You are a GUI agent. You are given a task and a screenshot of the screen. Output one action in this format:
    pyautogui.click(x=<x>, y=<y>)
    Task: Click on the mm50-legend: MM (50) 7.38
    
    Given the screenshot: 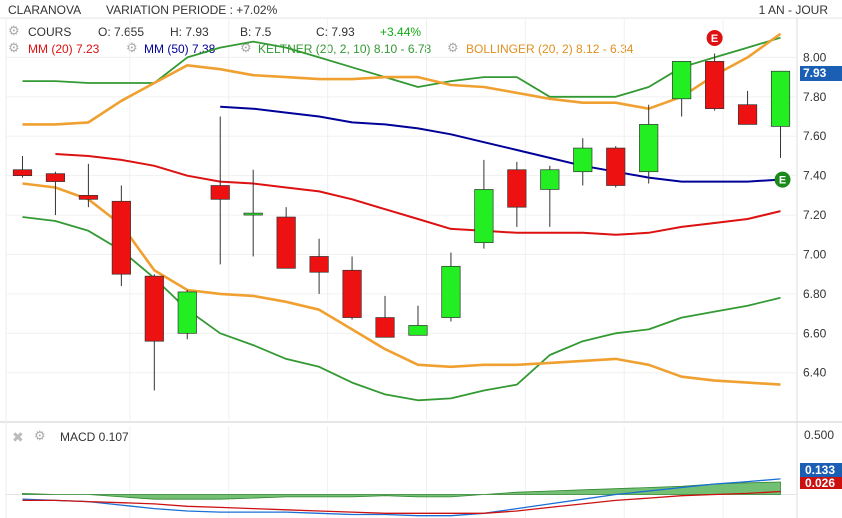 What is the action you would take?
    pyautogui.click(x=180, y=49)
    